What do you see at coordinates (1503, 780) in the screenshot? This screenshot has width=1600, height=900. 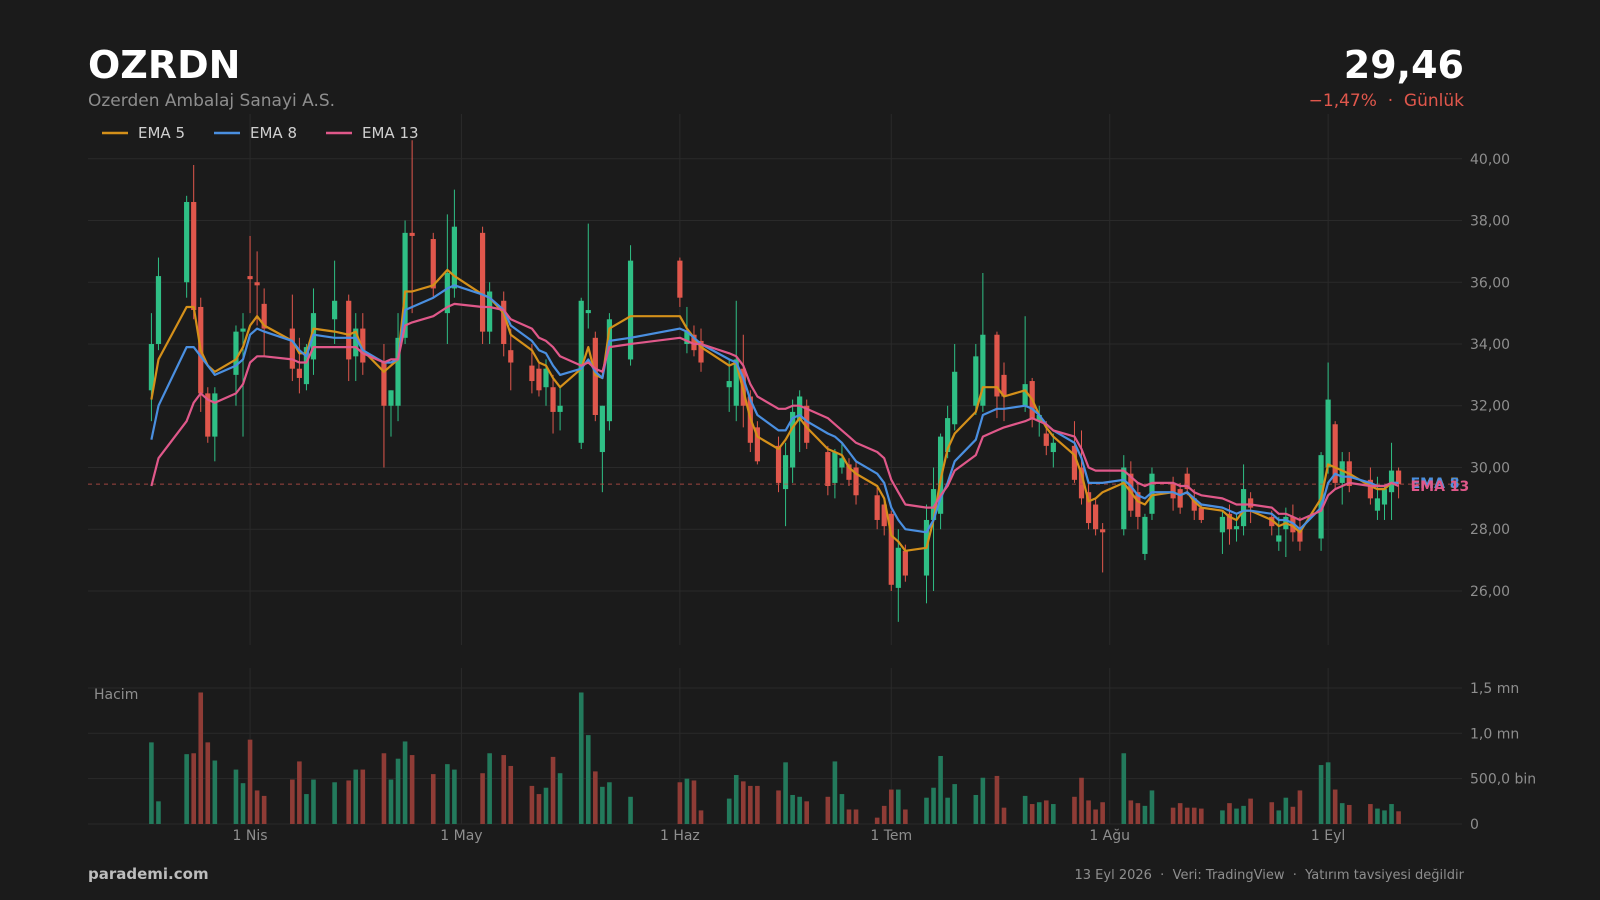 I see `volume-tick-label: 500,0 bin` at bounding box center [1503, 780].